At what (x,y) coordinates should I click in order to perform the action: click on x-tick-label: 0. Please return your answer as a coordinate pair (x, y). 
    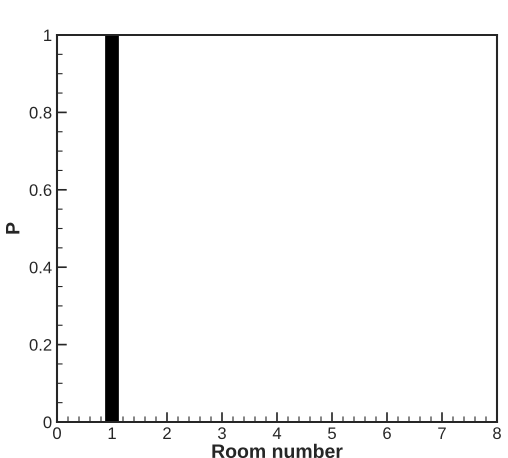
    Looking at the image, I should click on (57, 433).